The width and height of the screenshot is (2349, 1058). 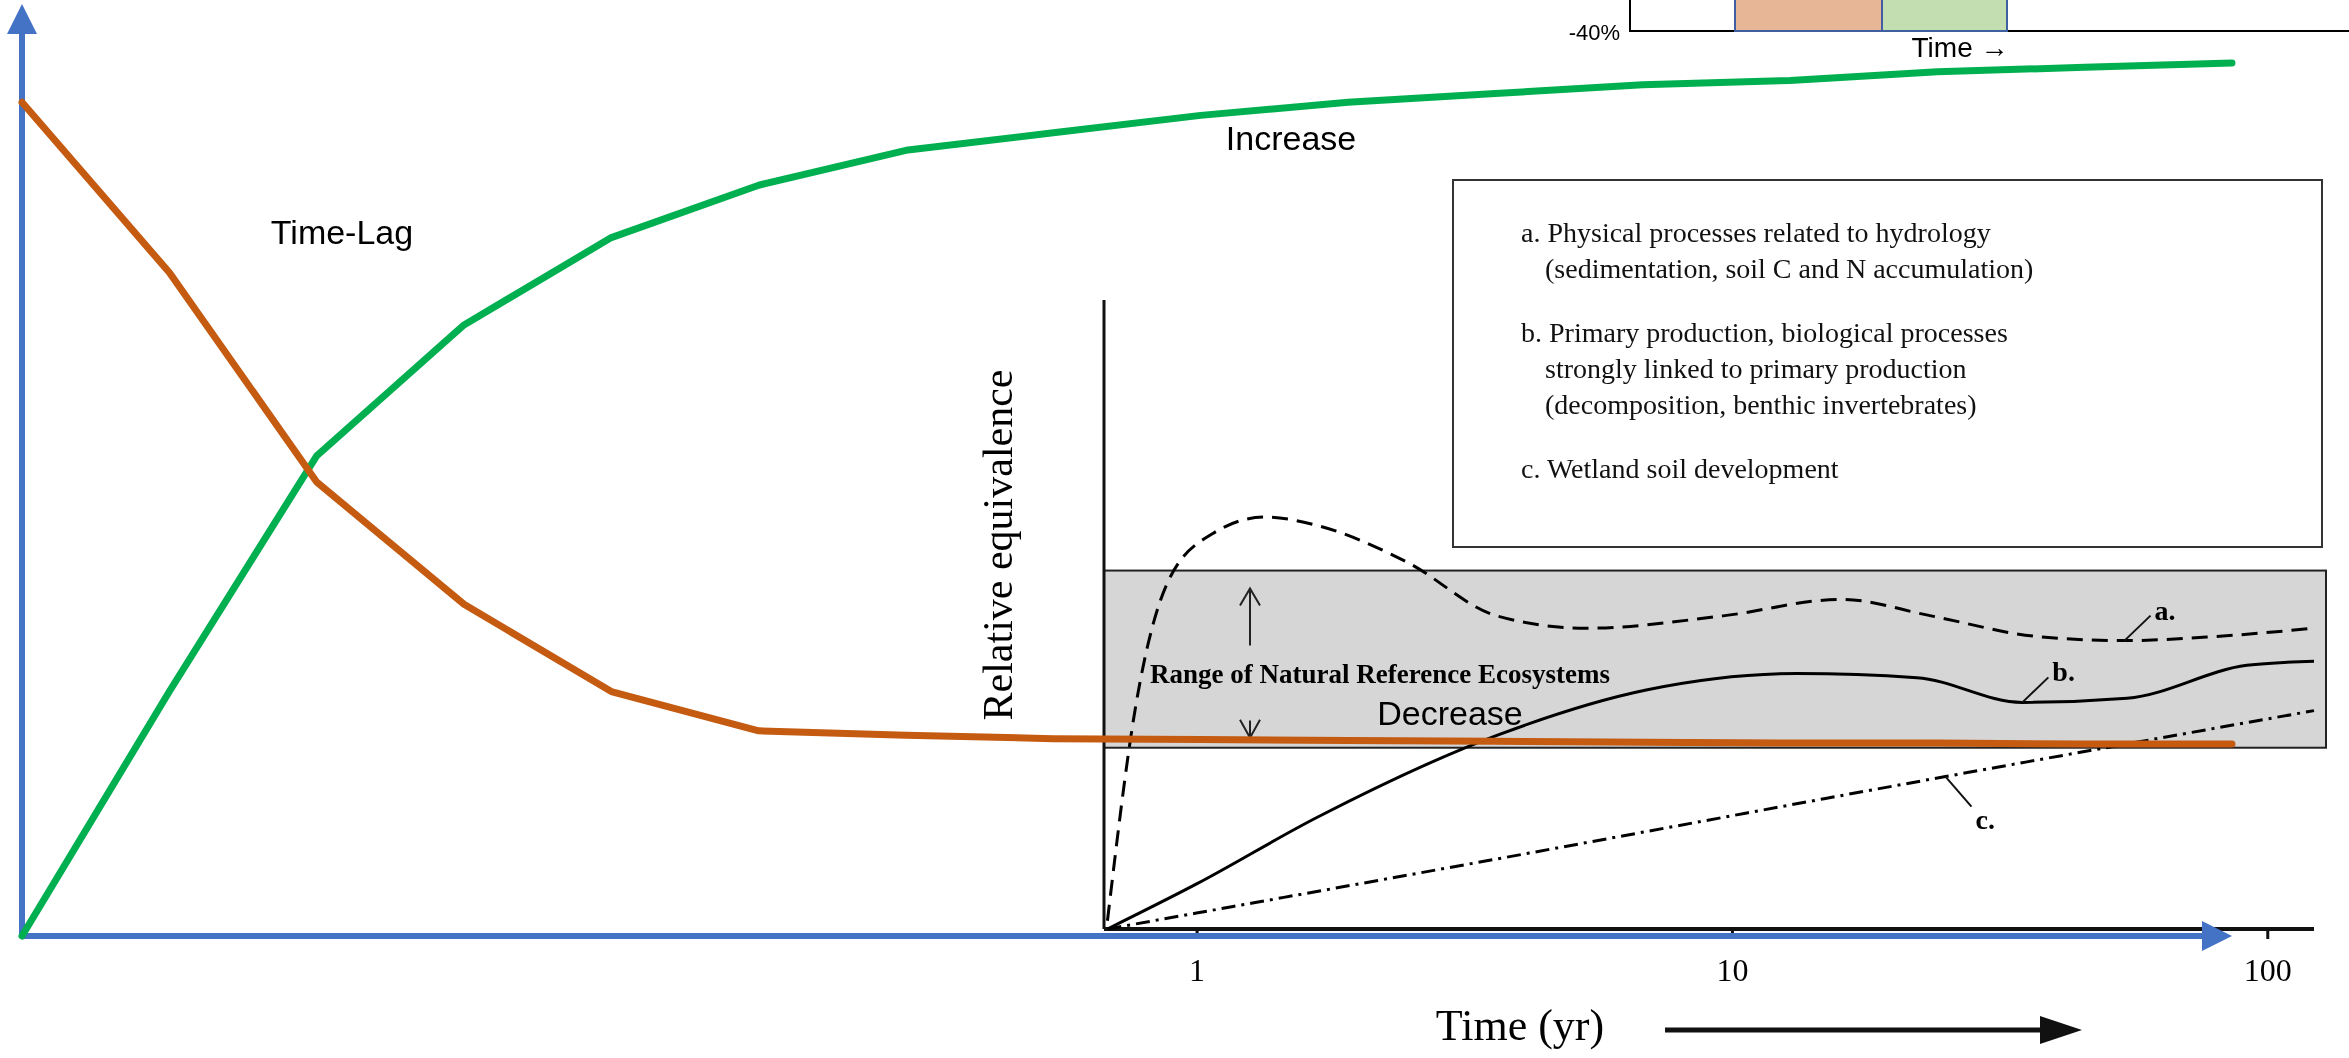 I want to click on annotation: Time-Lag, so click(x=342, y=232).